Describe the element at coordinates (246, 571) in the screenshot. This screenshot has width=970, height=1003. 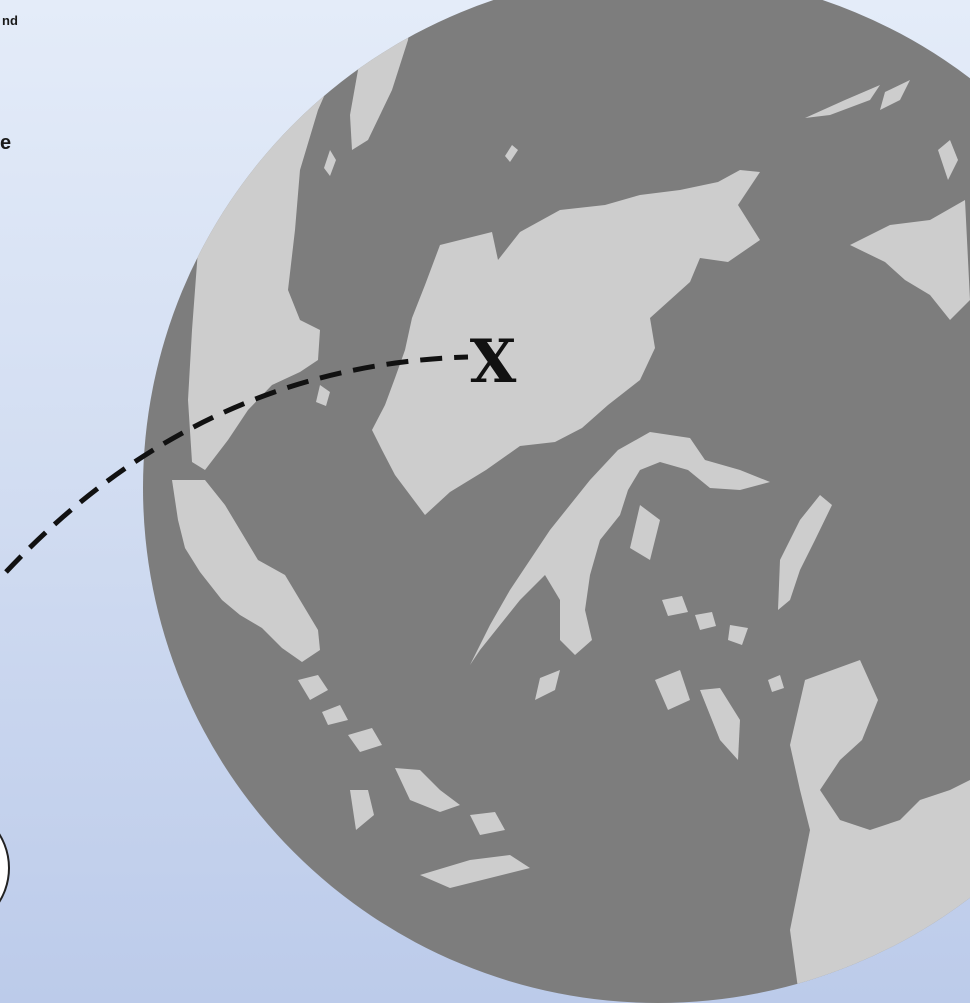
I see `landmass-south-chain` at that location.